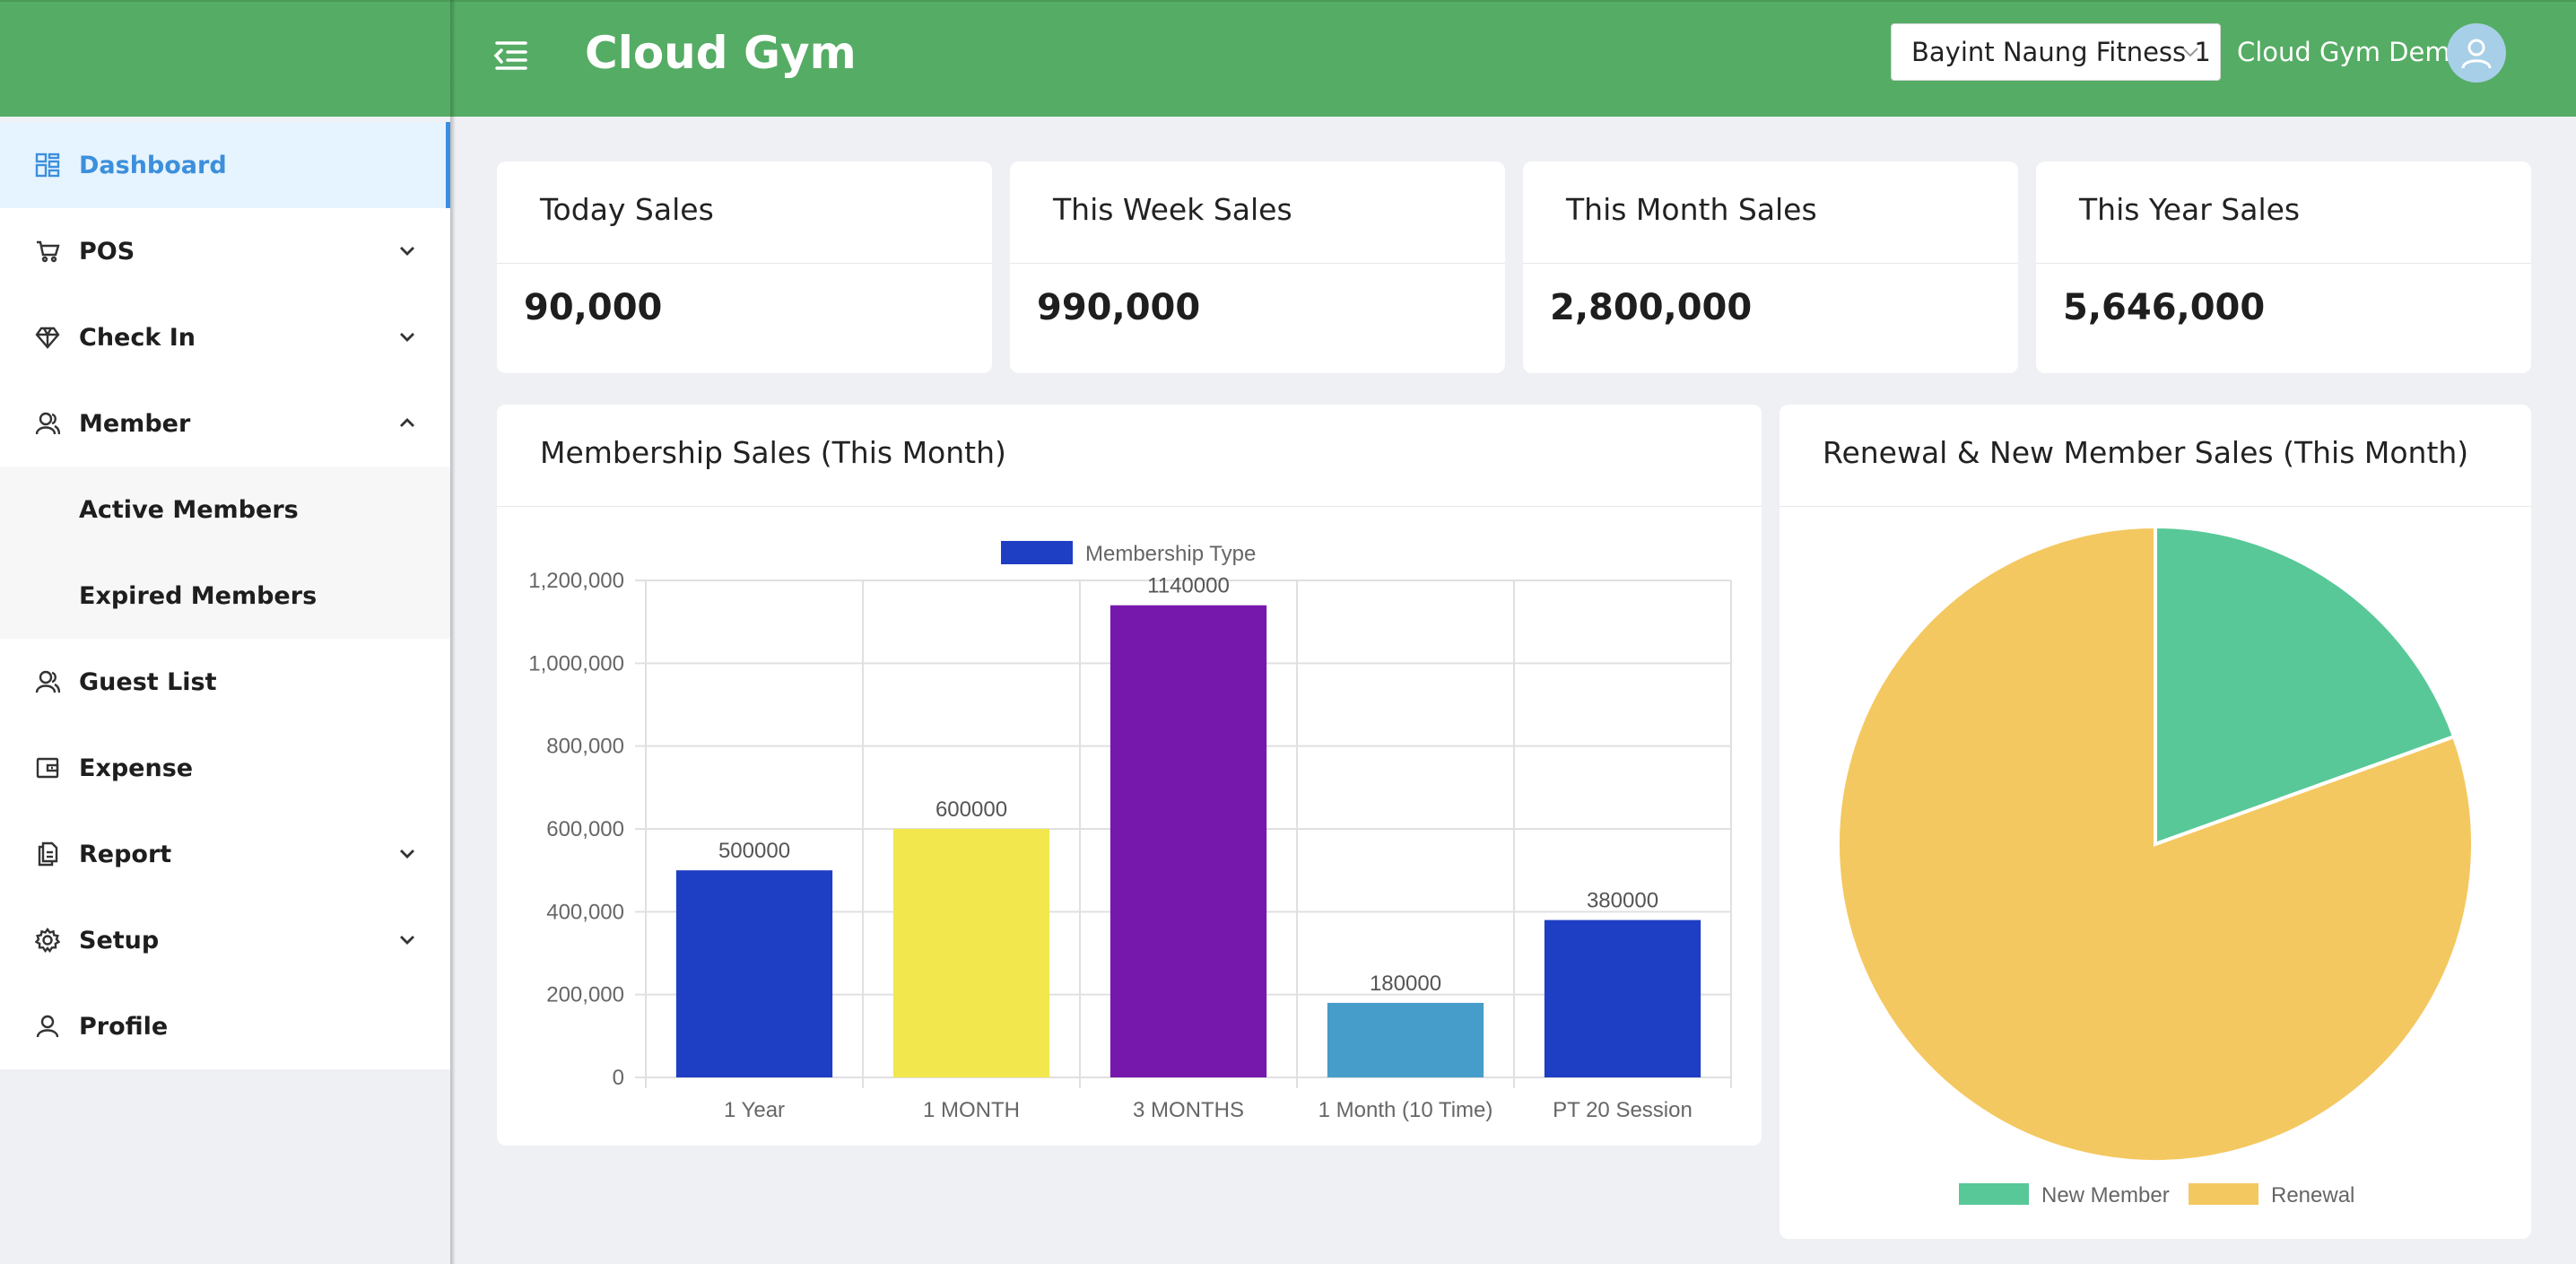 The image size is (2576, 1264). What do you see at coordinates (2061, 52) in the screenshot?
I see `branch-select-value: Bayint Naung Fitness 1` at bounding box center [2061, 52].